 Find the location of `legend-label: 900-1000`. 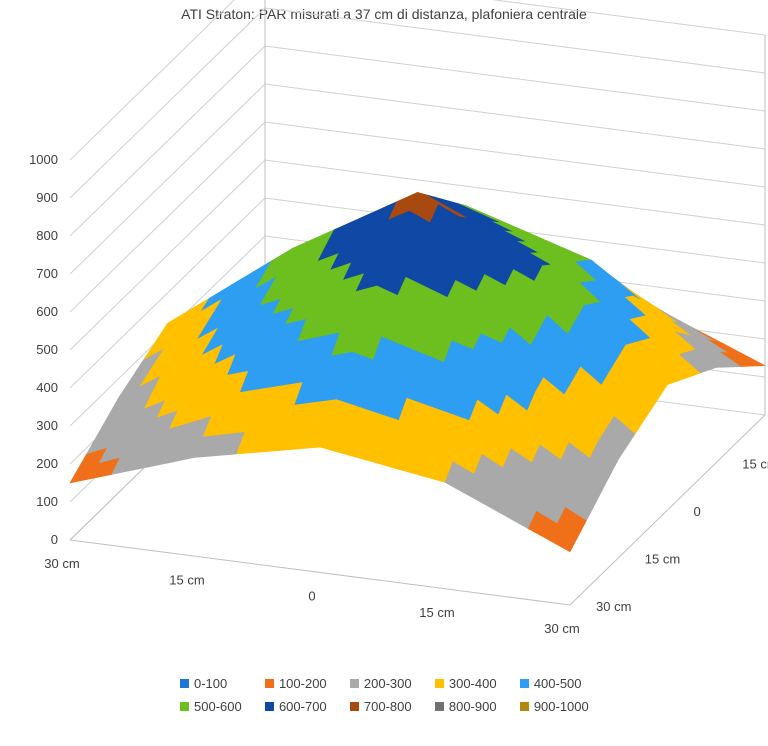

legend-label: 900-1000 is located at coordinates (561, 706).